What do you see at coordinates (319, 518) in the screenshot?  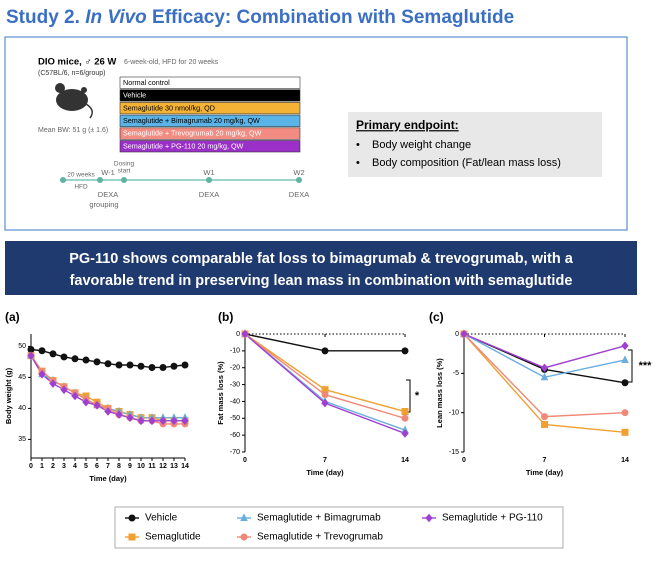 I see `legend-label: Semaglutide + Bimagrumab` at bounding box center [319, 518].